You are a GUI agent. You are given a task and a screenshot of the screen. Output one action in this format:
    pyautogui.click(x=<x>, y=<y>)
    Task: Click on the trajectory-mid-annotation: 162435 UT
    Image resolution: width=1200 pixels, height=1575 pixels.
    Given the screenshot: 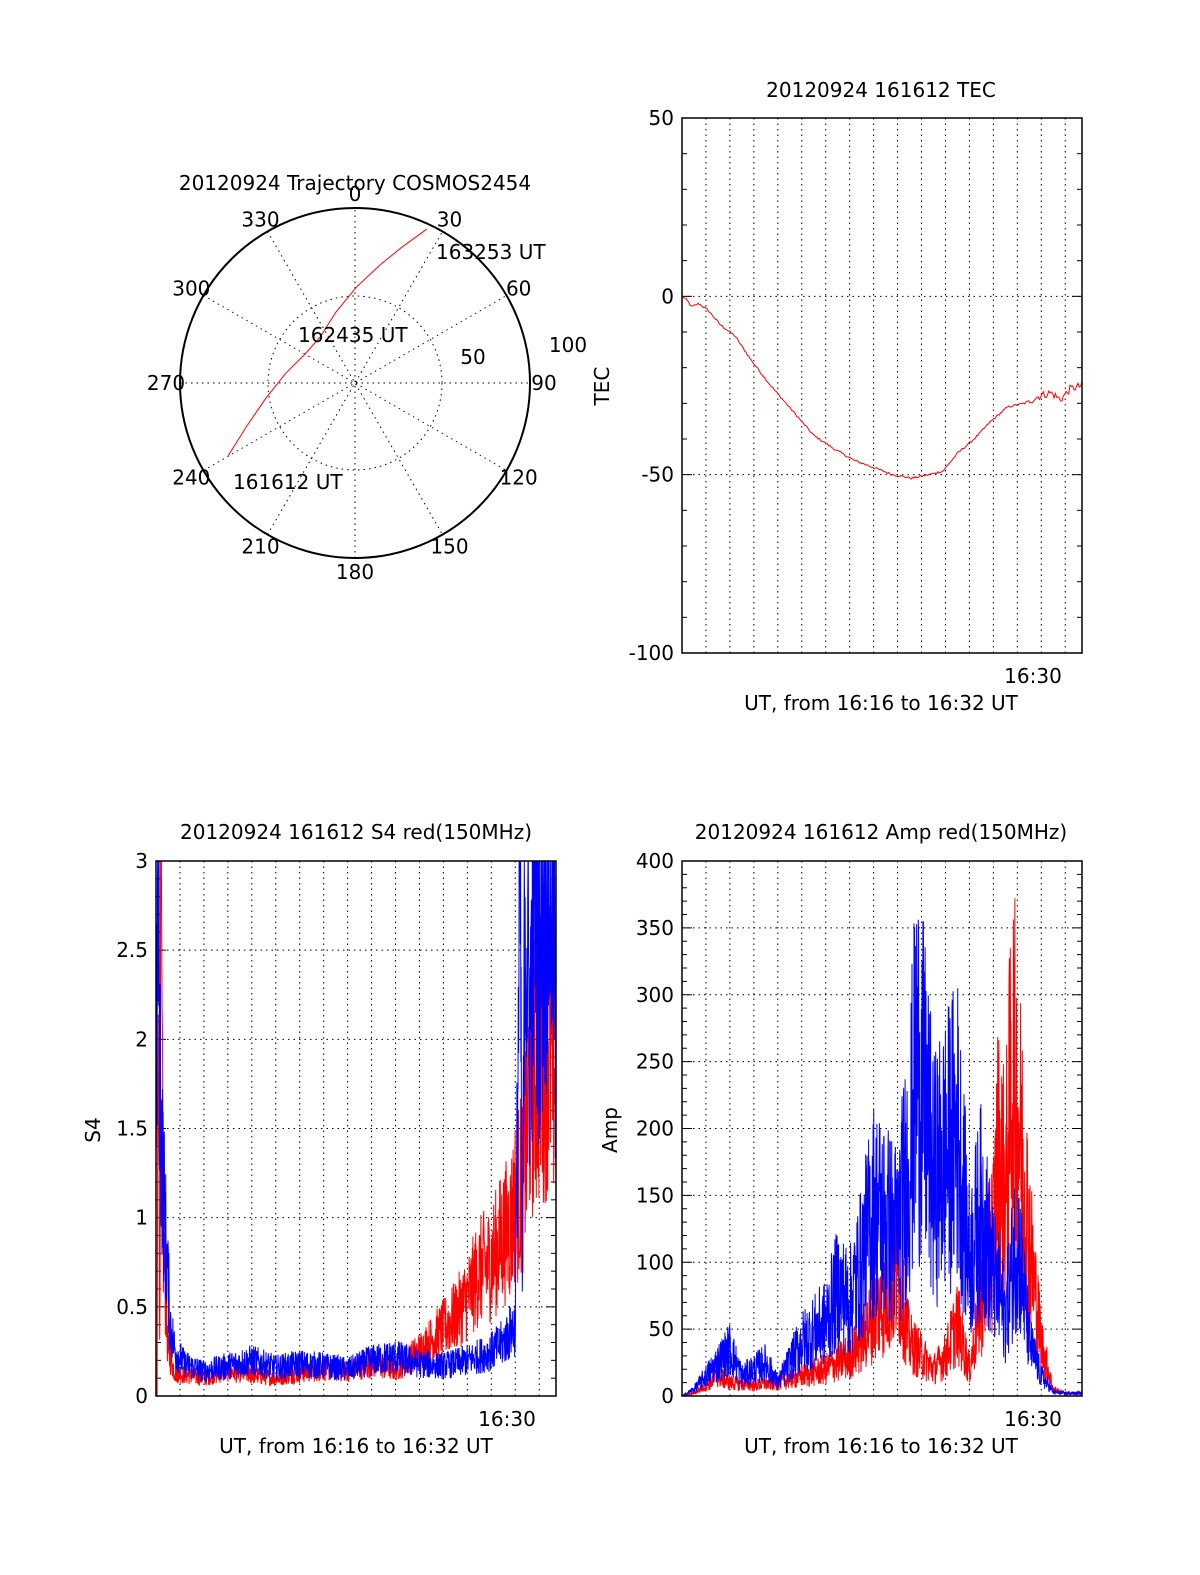 What is the action you would take?
    pyautogui.click(x=353, y=335)
    